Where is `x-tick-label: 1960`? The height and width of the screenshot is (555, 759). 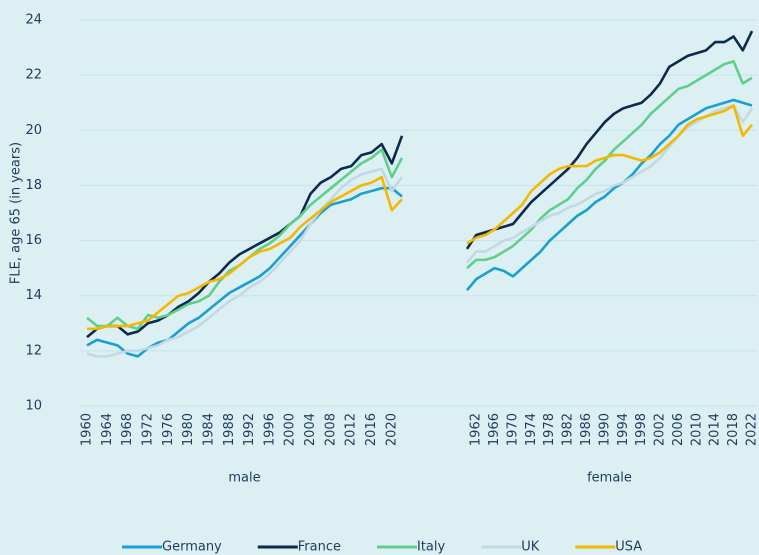
x-tick-label: 1960 is located at coordinates (87, 429).